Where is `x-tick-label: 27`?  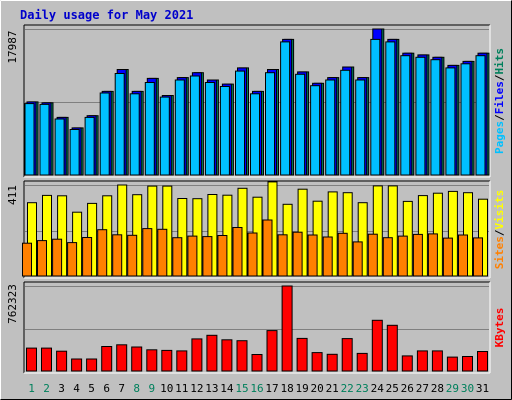
x-tick-label: 27 is located at coordinates (422, 388).